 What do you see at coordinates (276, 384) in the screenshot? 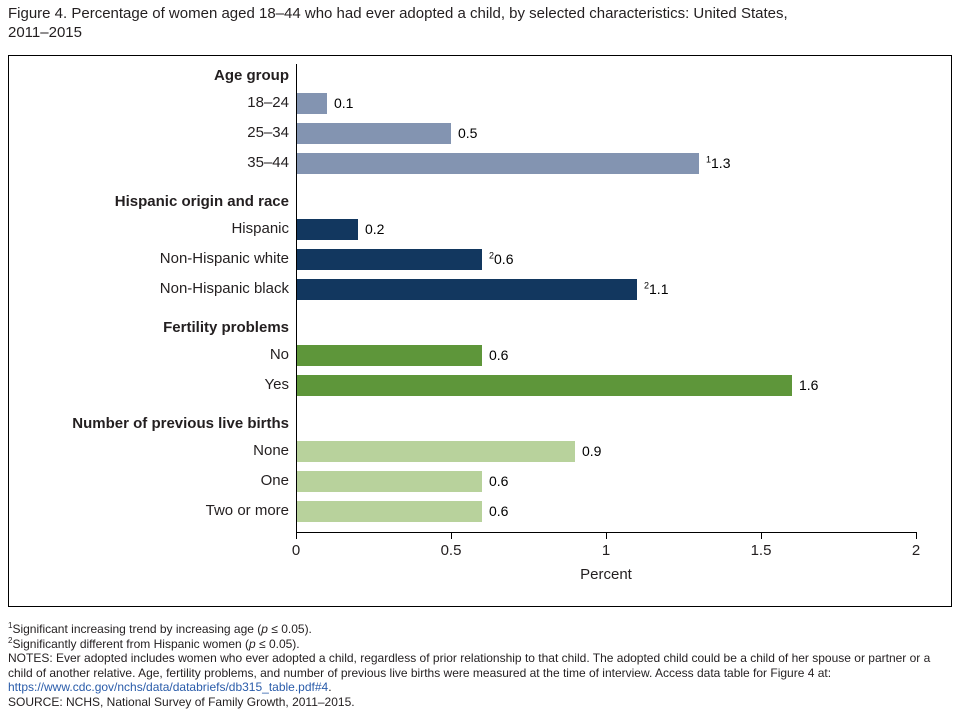
I see `category-label: Yes` at bounding box center [276, 384].